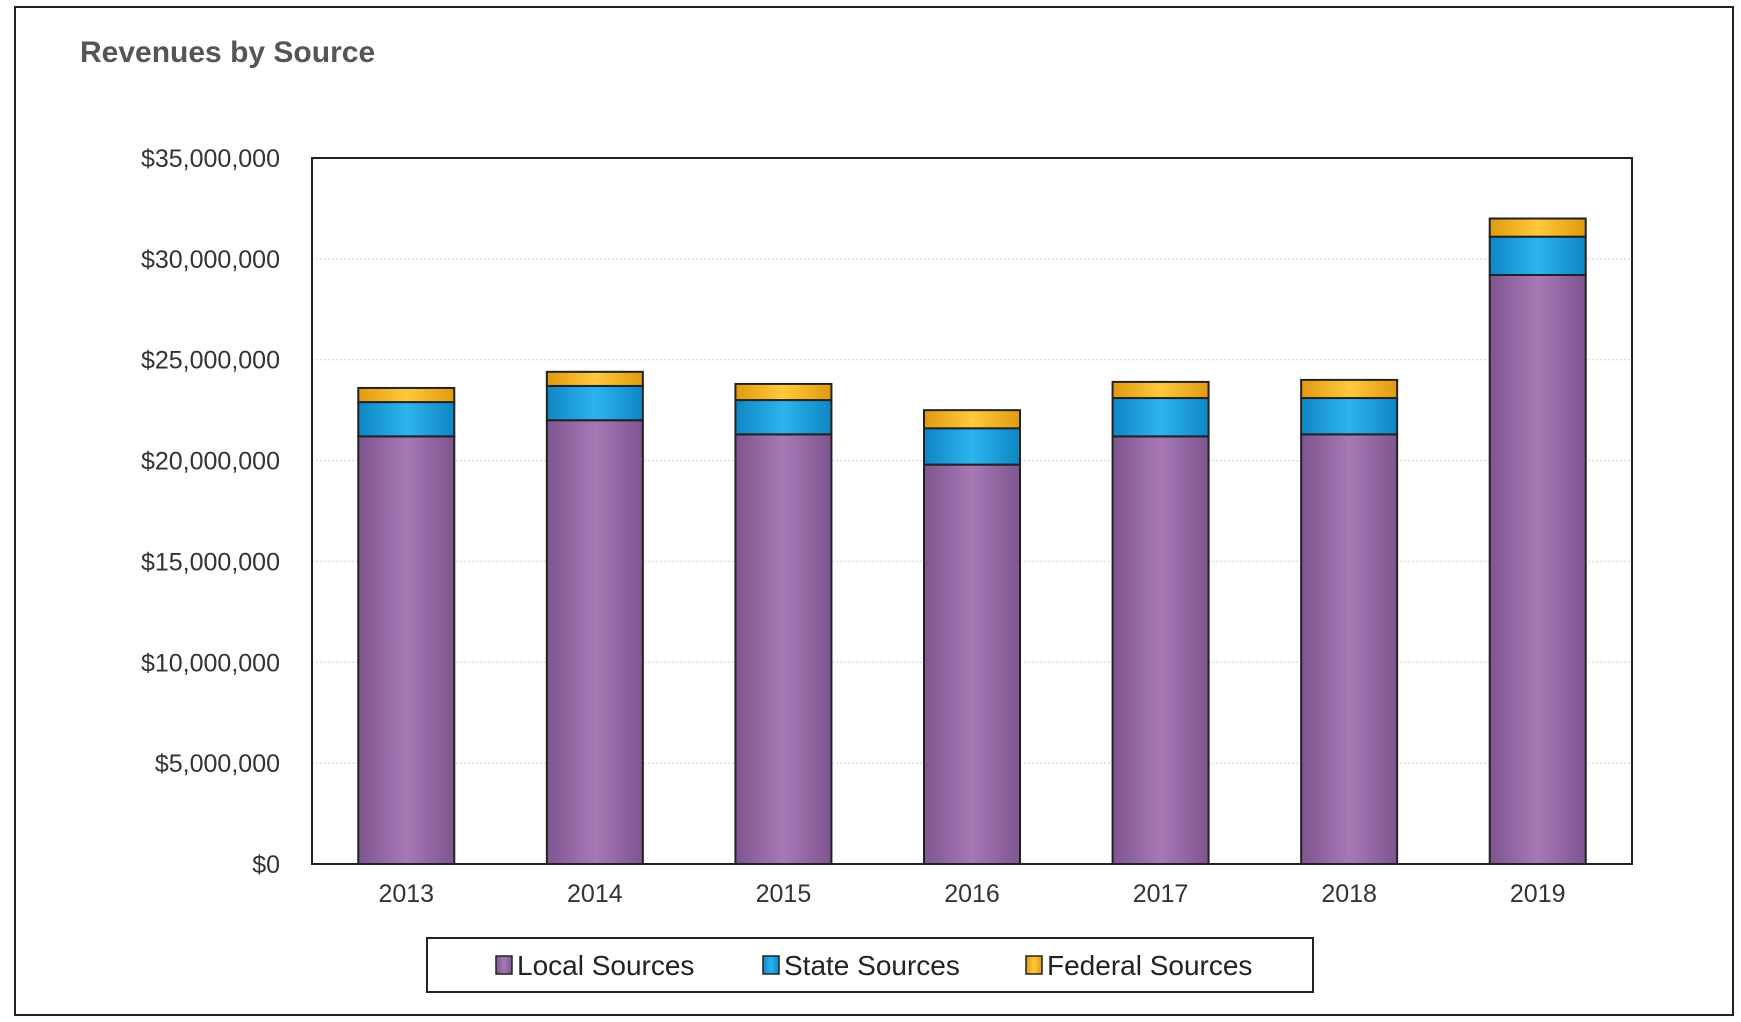 This screenshot has height=1022, width=1741. What do you see at coordinates (228, 52) in the screenshot?
I see `chart-title: Revenues by Source` at bounding box center [228, 52].